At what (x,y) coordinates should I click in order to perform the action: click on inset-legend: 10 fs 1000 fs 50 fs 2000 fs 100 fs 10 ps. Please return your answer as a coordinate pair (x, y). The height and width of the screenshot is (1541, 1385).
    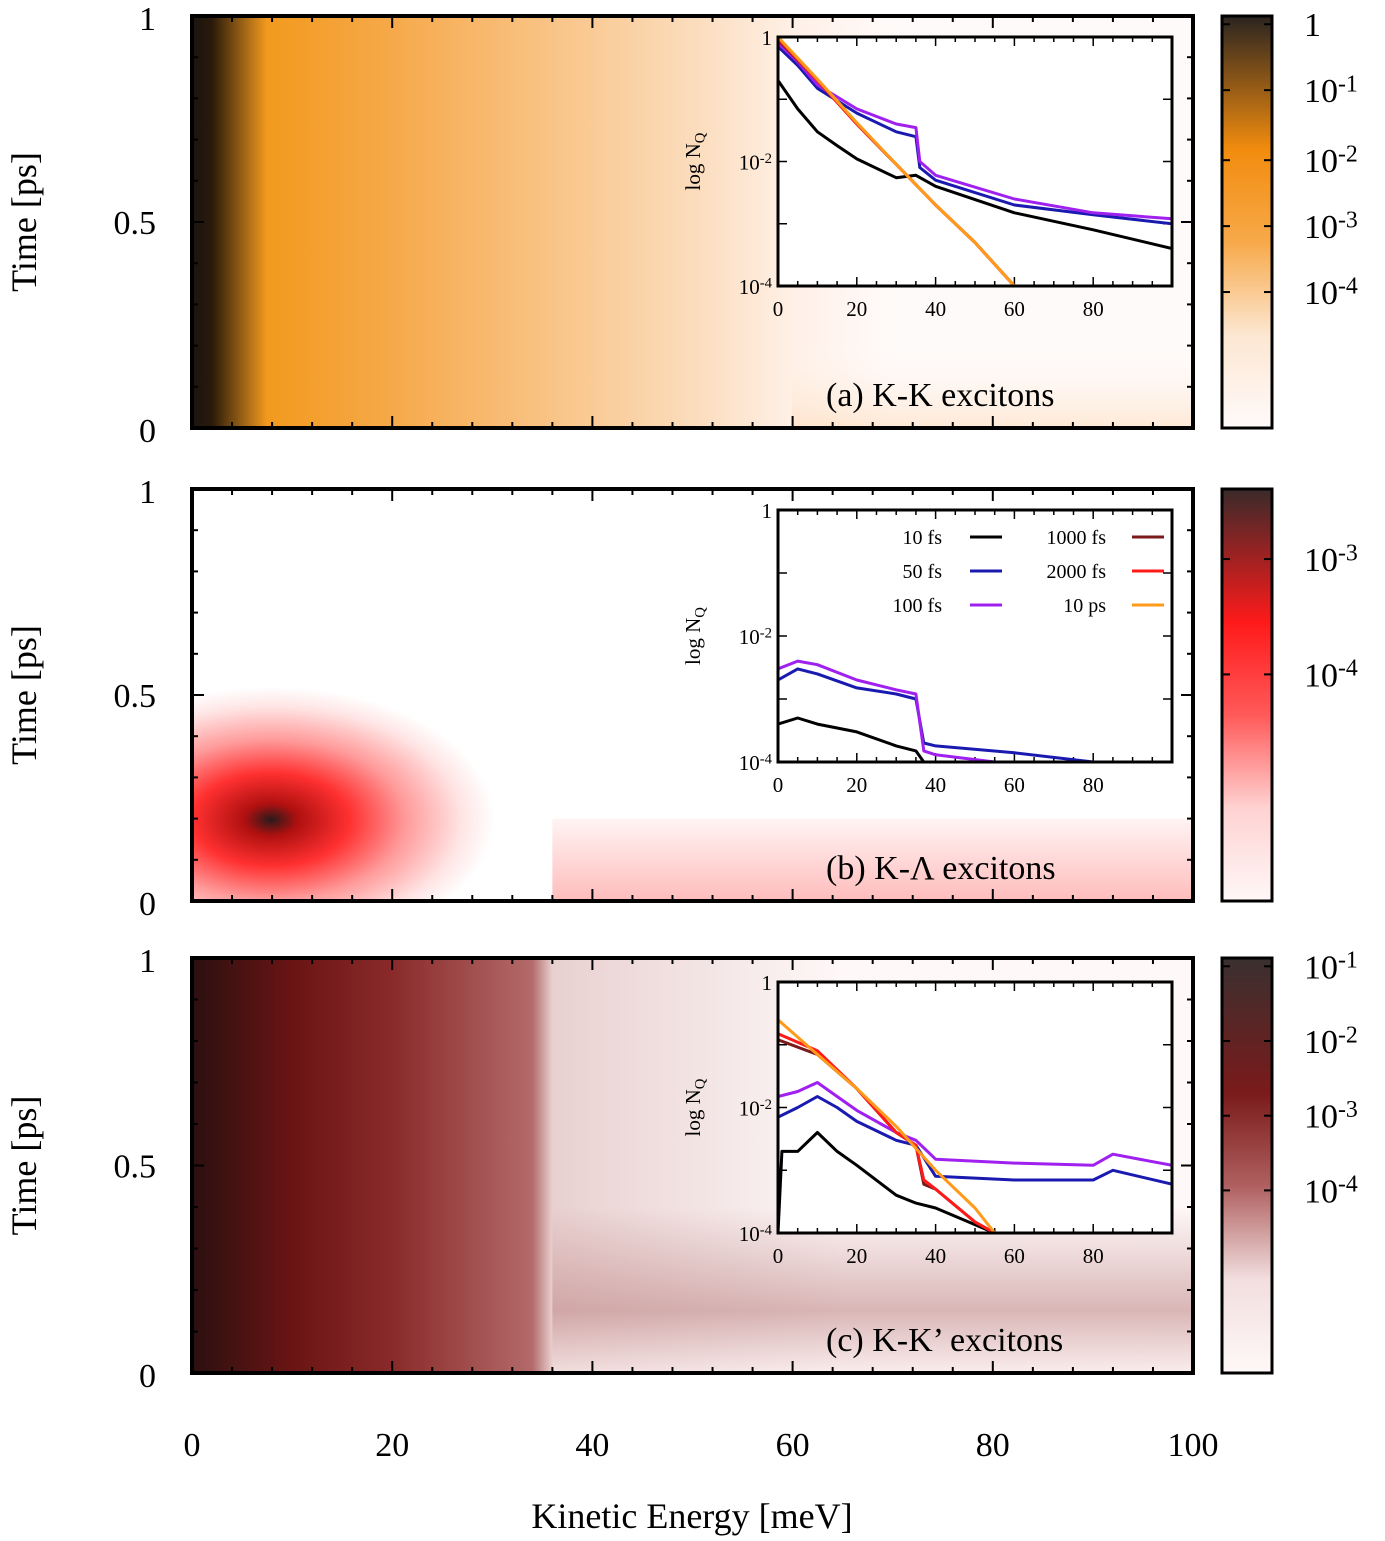
    Looking at the image, I should click on (1028, 572).